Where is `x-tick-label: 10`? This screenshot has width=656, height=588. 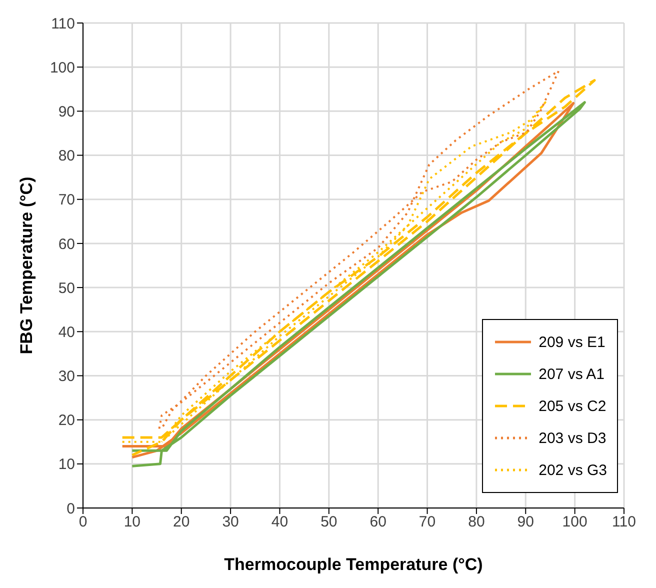
x-tick-label: 10 is located at coordinates (132, 522).